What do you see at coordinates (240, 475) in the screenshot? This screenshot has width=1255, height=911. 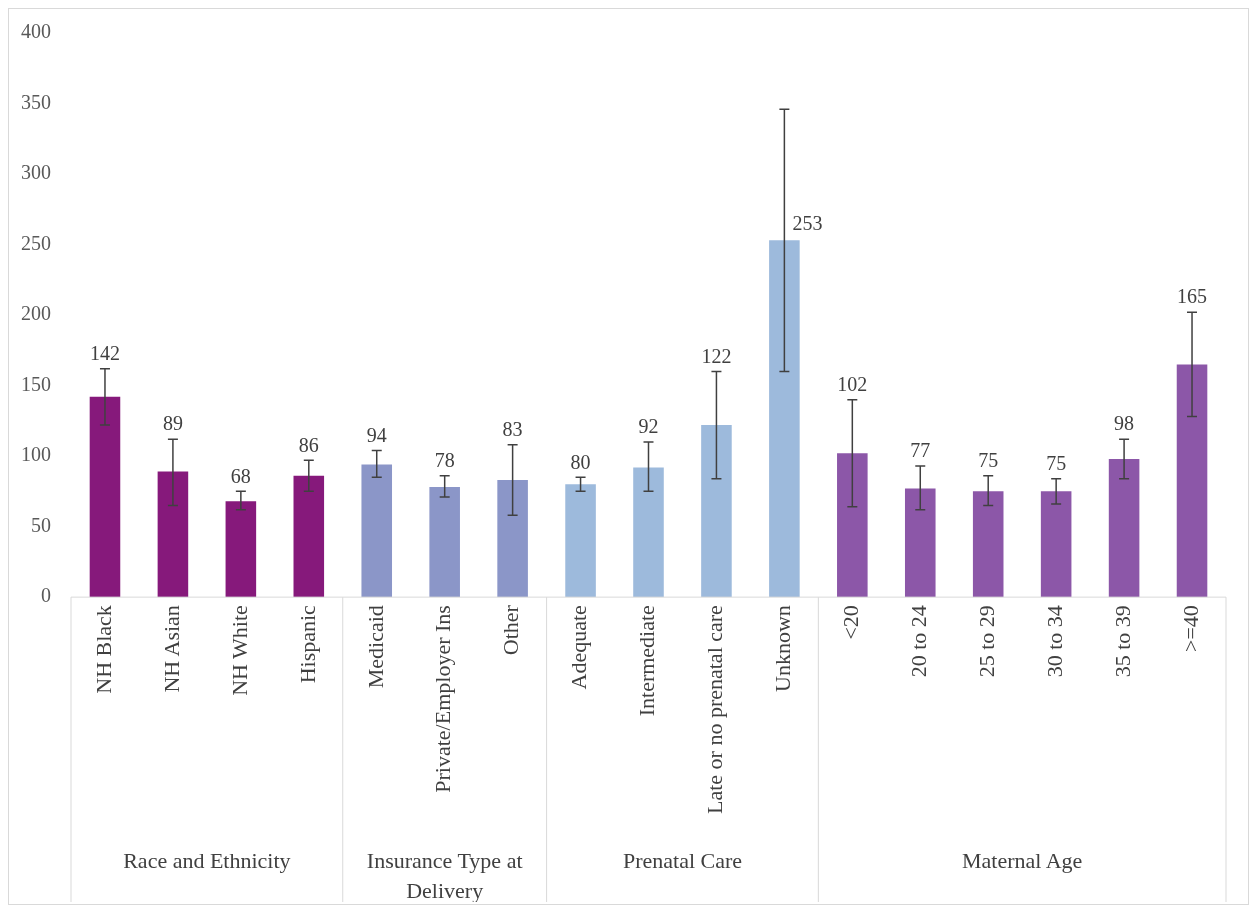 I see `data-label: 68` at bounding box center [240, 475].